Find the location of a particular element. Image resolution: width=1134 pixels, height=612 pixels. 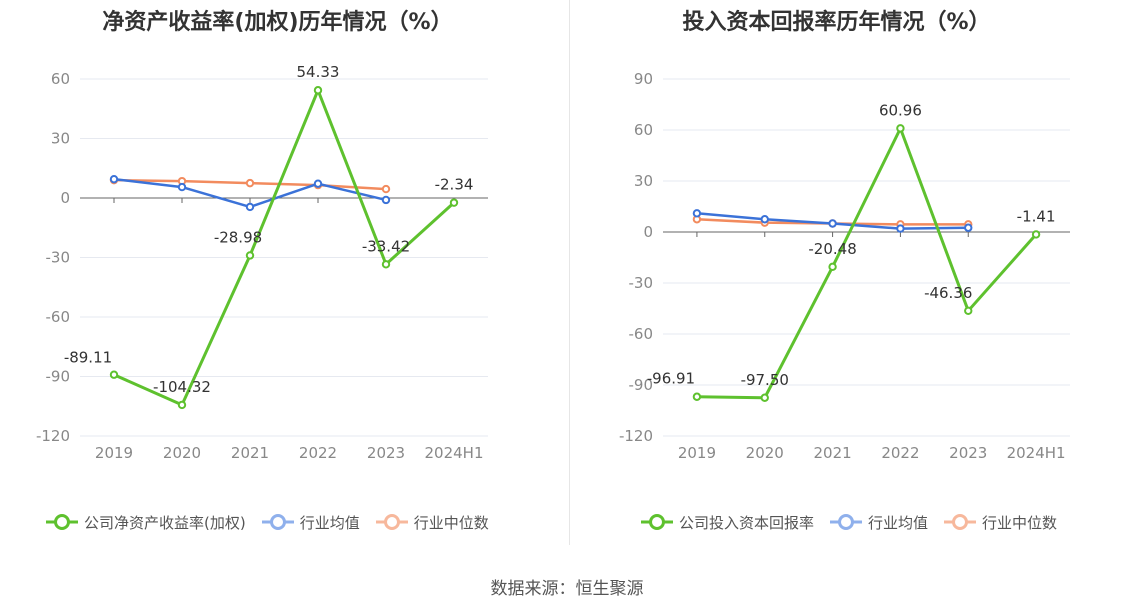

data-label: -20.48 is located at coordinates (832, 249).